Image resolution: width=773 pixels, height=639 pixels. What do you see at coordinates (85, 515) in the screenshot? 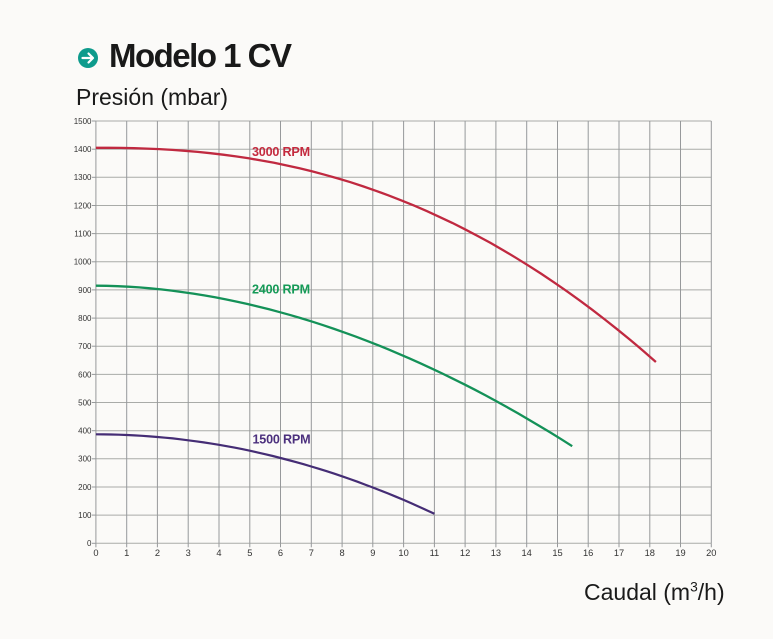
I see `svg-text: 100` at bounding box center [85, 515].